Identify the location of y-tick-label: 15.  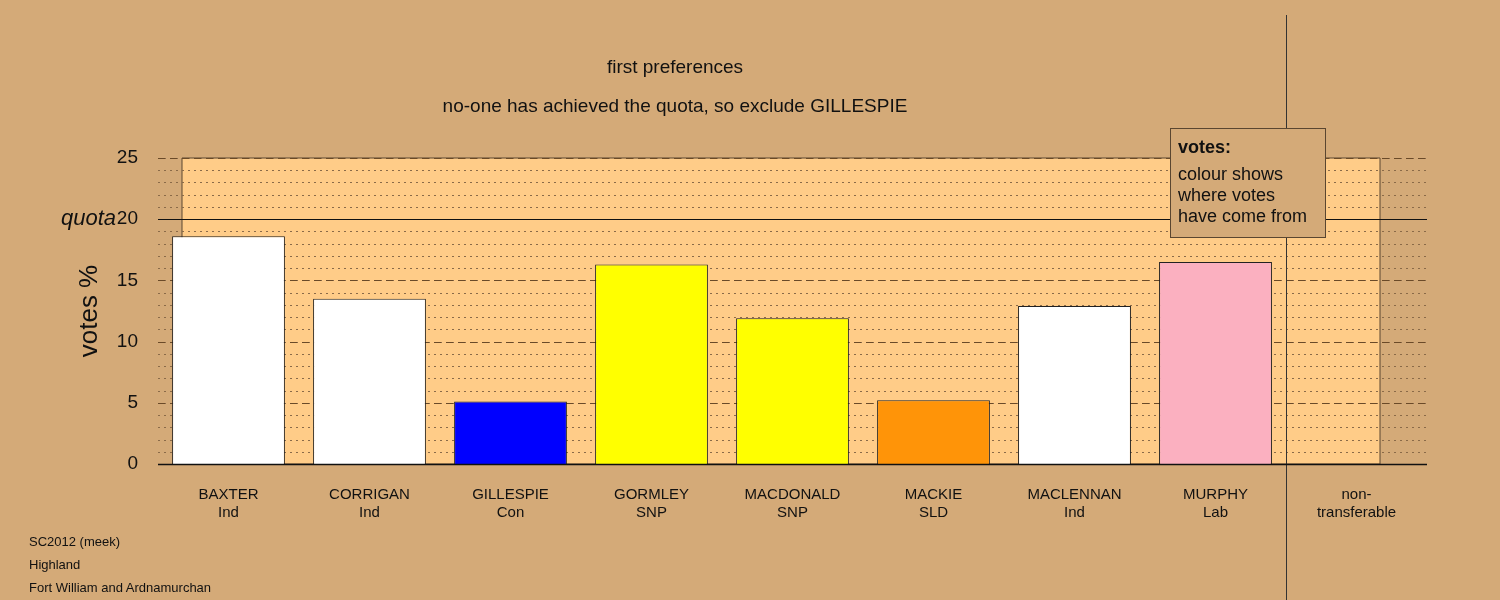
(127, 279).